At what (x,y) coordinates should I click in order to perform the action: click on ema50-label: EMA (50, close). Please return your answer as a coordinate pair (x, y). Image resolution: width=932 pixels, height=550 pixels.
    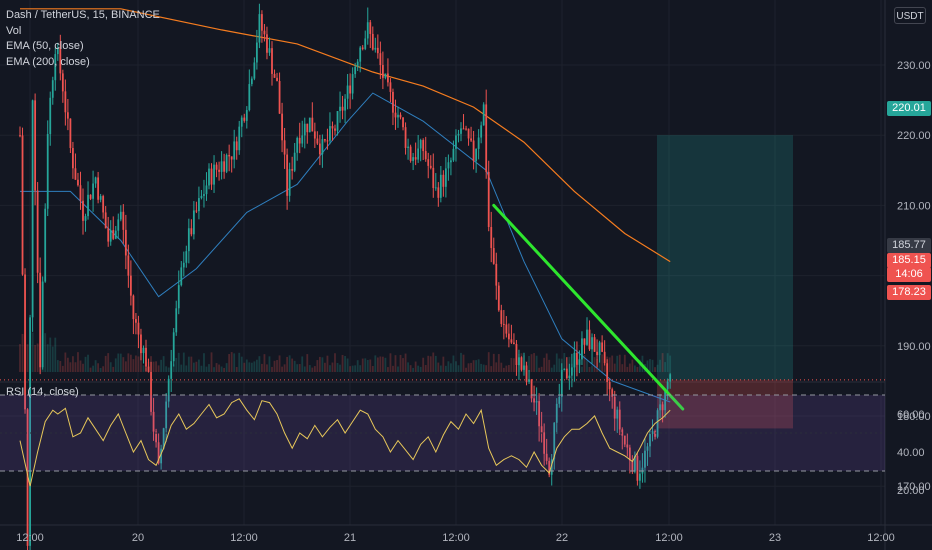
    Looking at the image, I should click on (45, 46).